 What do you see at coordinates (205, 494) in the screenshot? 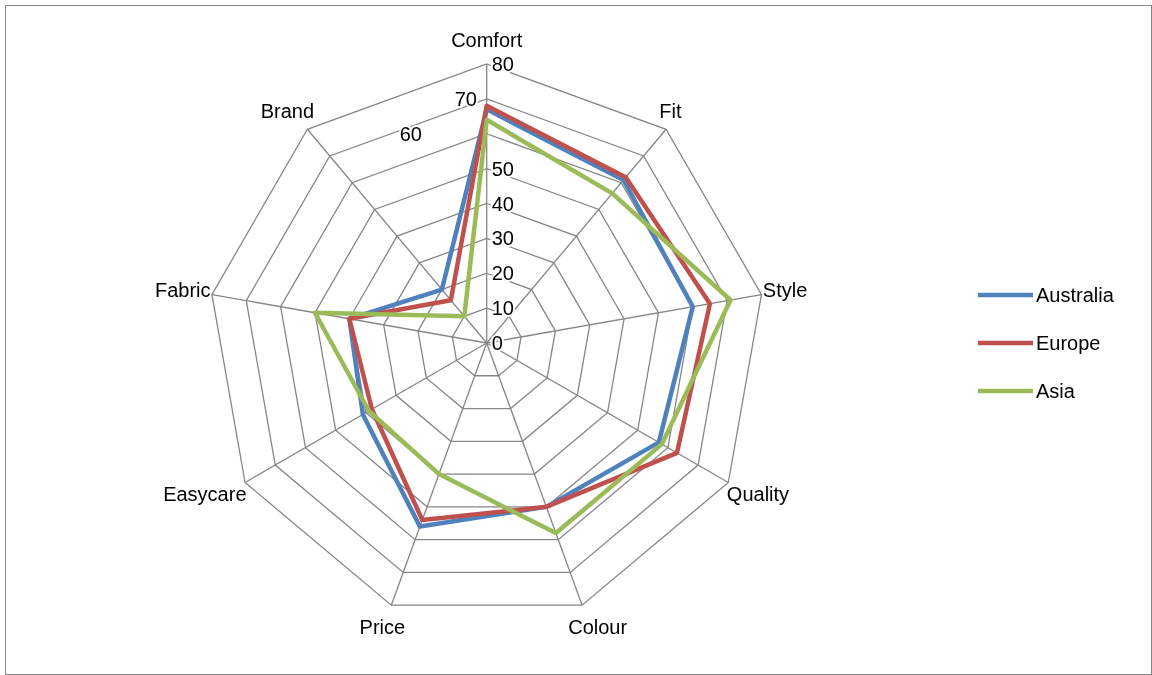
I see `spoke-label: Easycare` at bounding box center [205, 494].